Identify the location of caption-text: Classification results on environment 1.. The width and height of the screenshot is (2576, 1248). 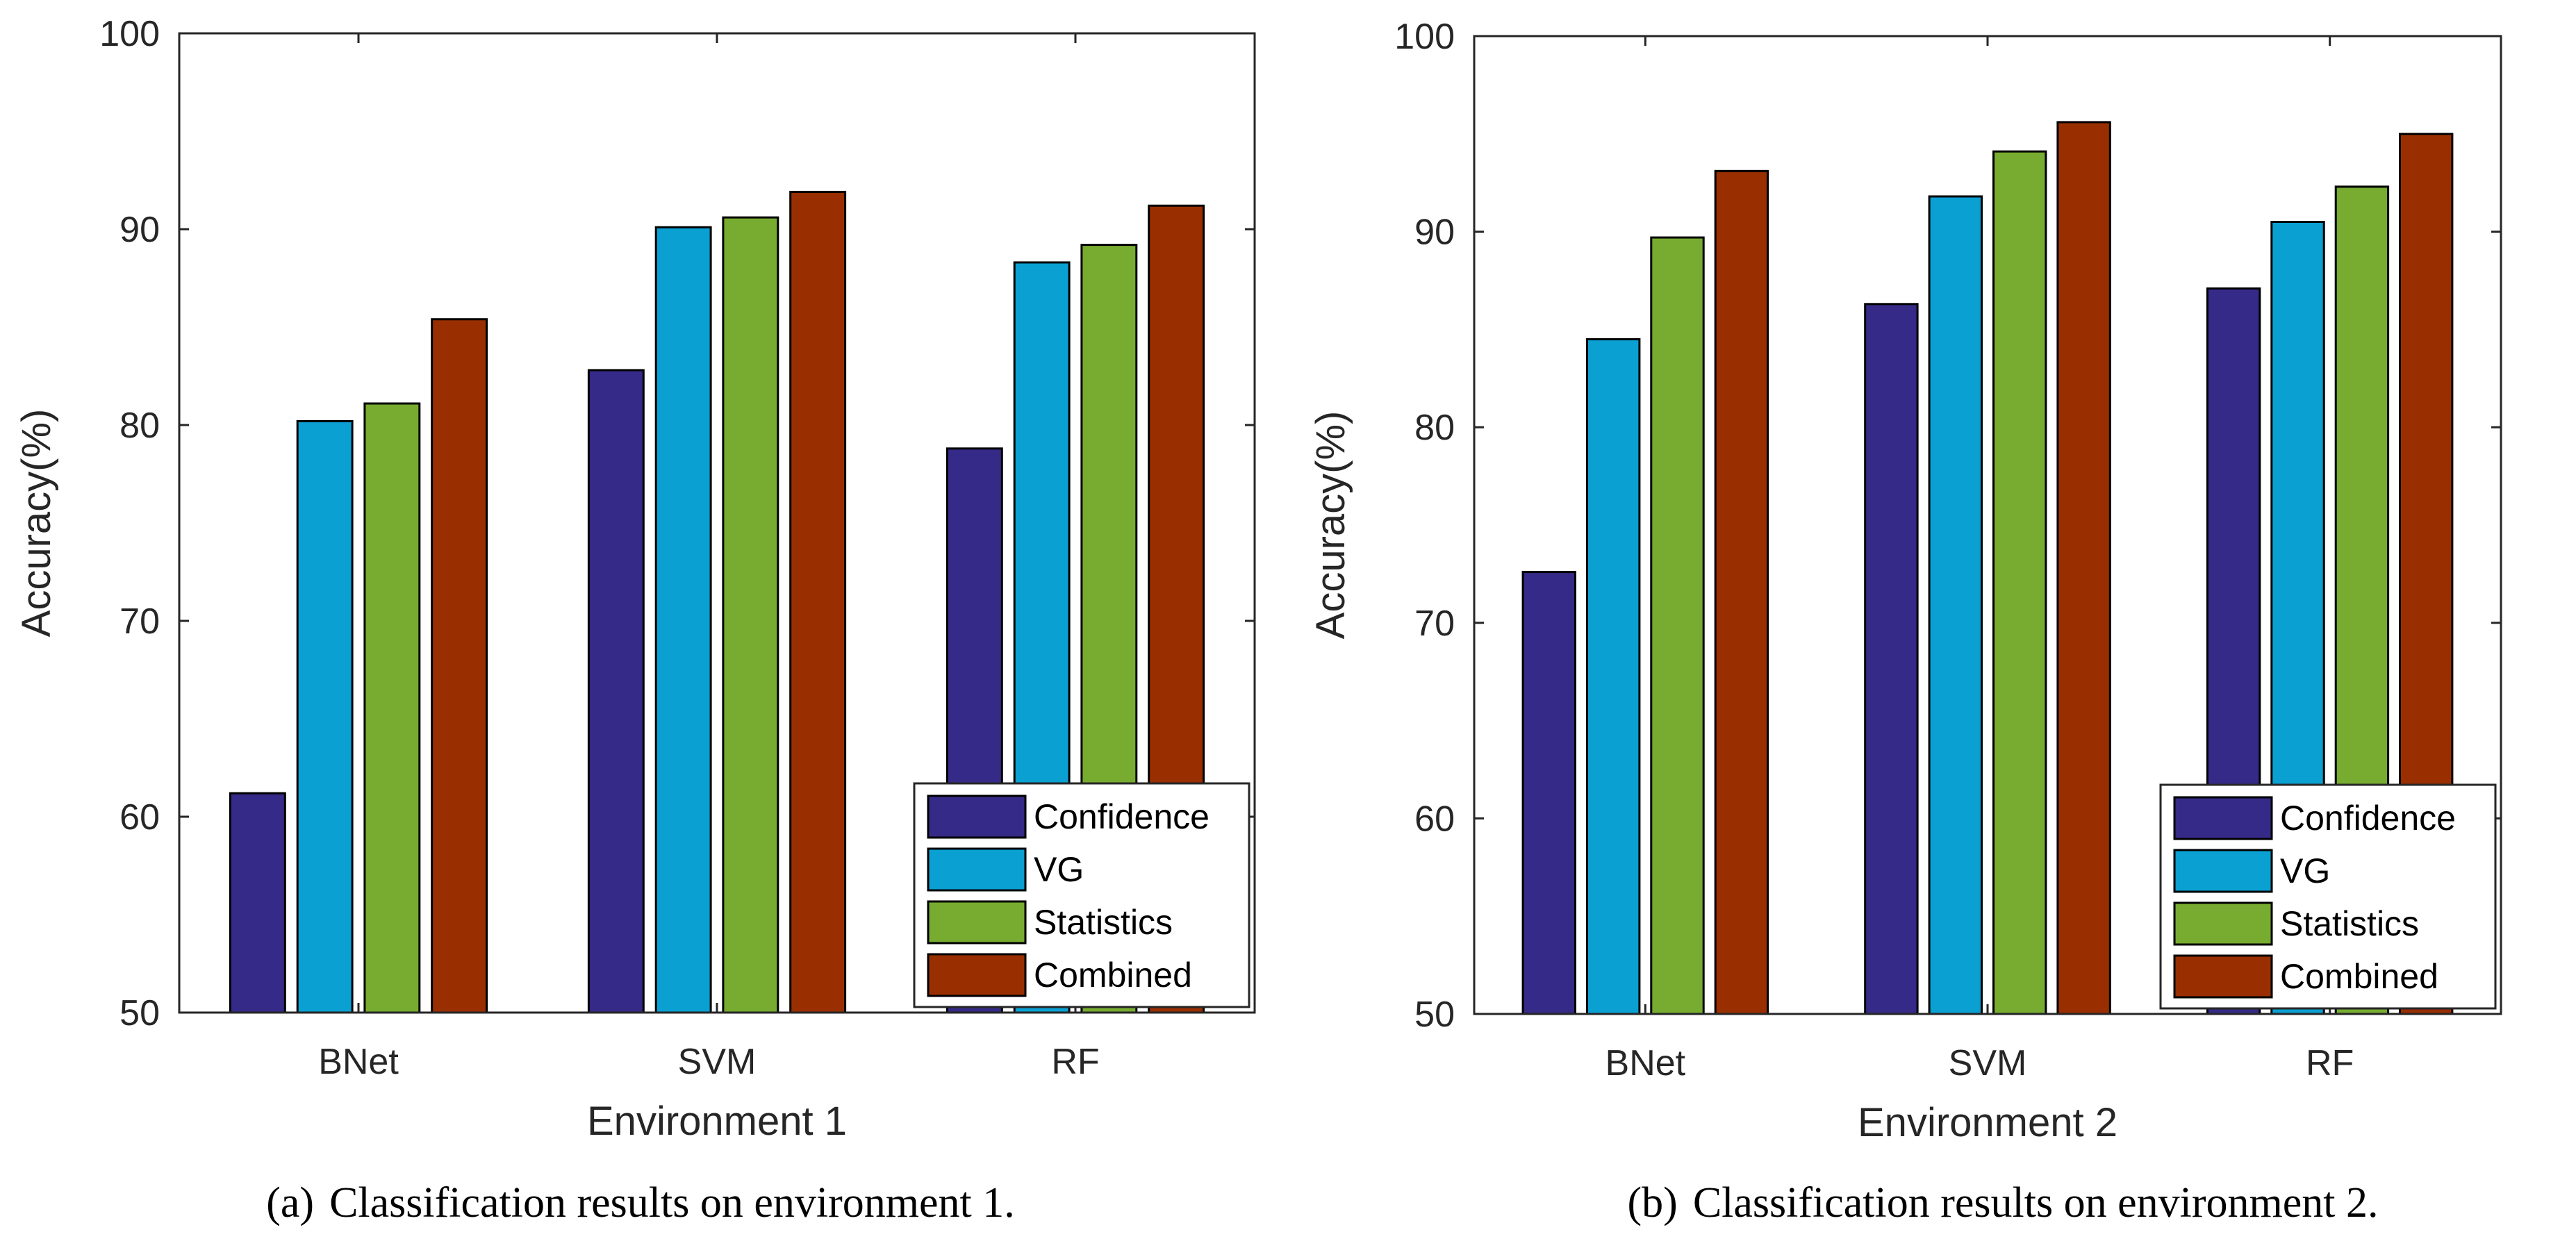
(672, 1203).